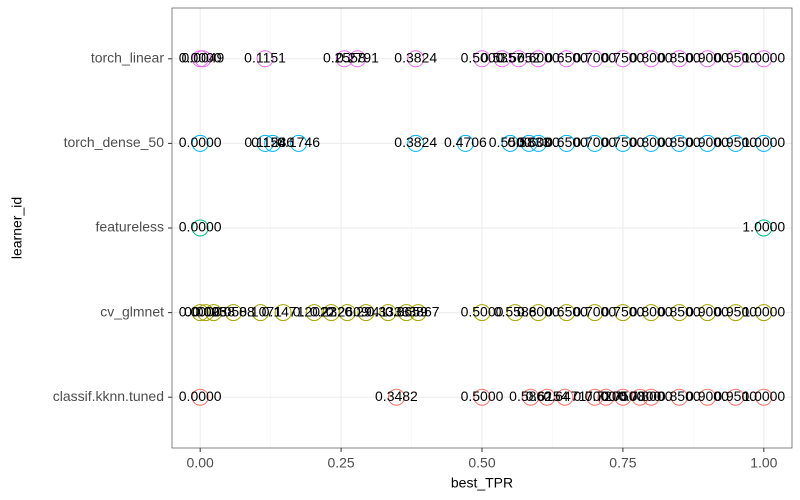 This screenshot has height=500, width=800. I want to click on y-axis-title: learner_id, so click(17, 228).